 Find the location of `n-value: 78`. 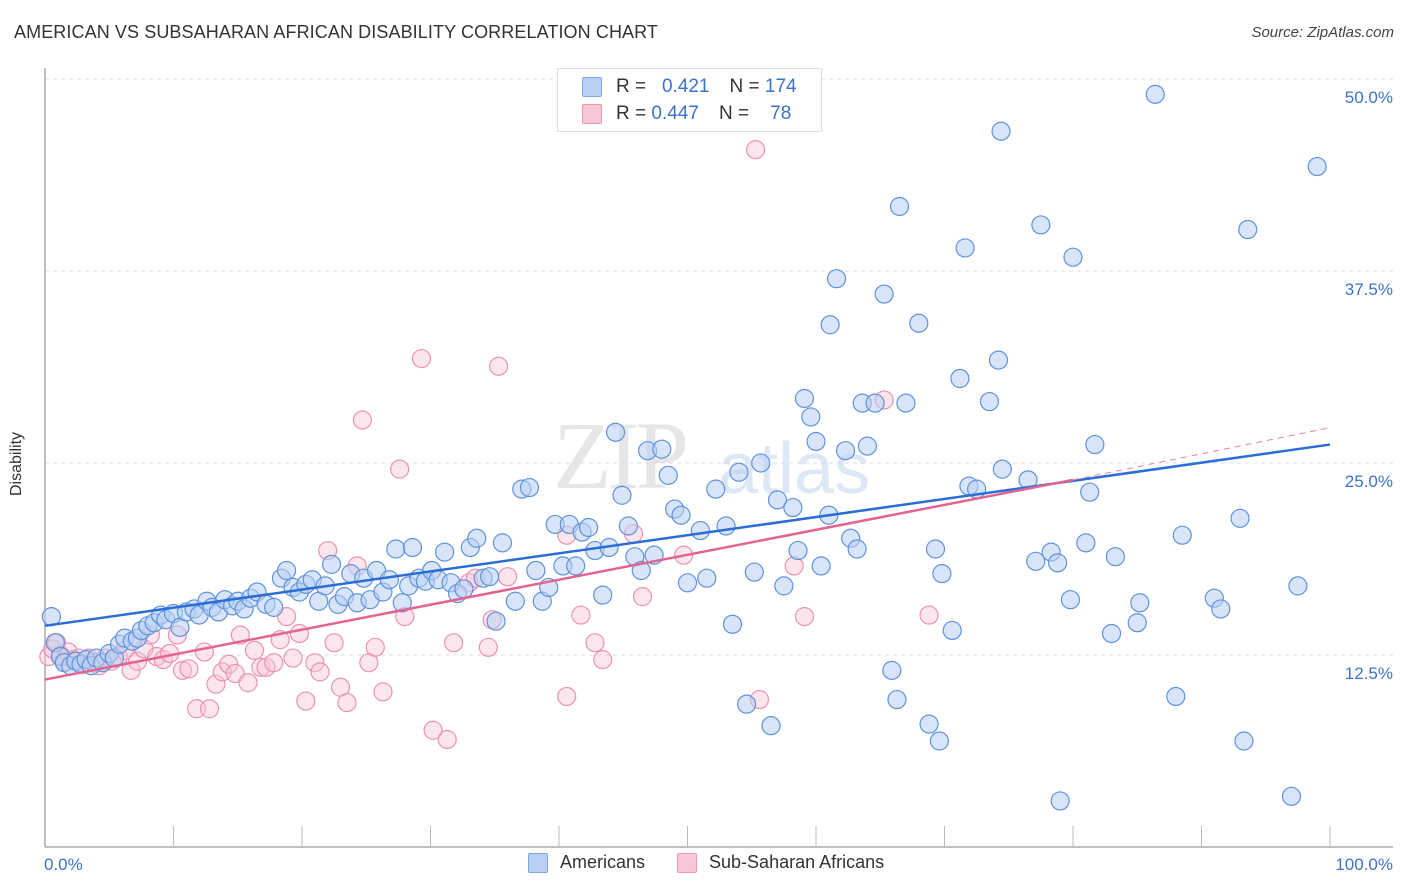

n-value: 78 is located at coordinates (781, 113).